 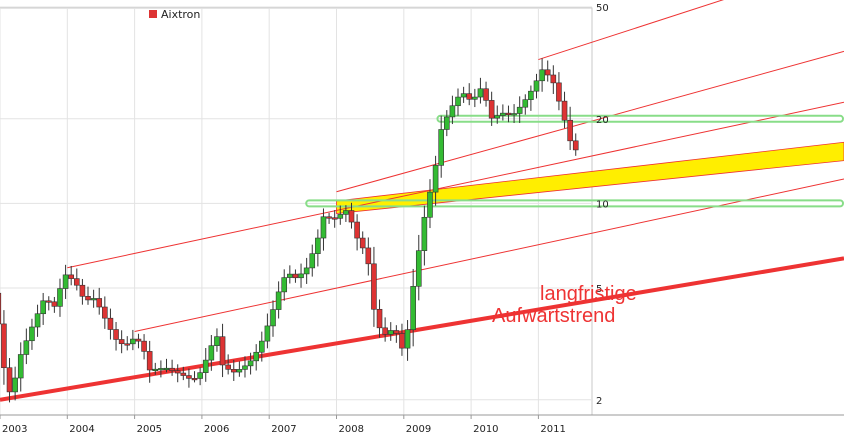 What do you see at coordinates (552, 429) in the screenshot?
I see `x-tick-label: 2011` at bounding box center [552, 429].